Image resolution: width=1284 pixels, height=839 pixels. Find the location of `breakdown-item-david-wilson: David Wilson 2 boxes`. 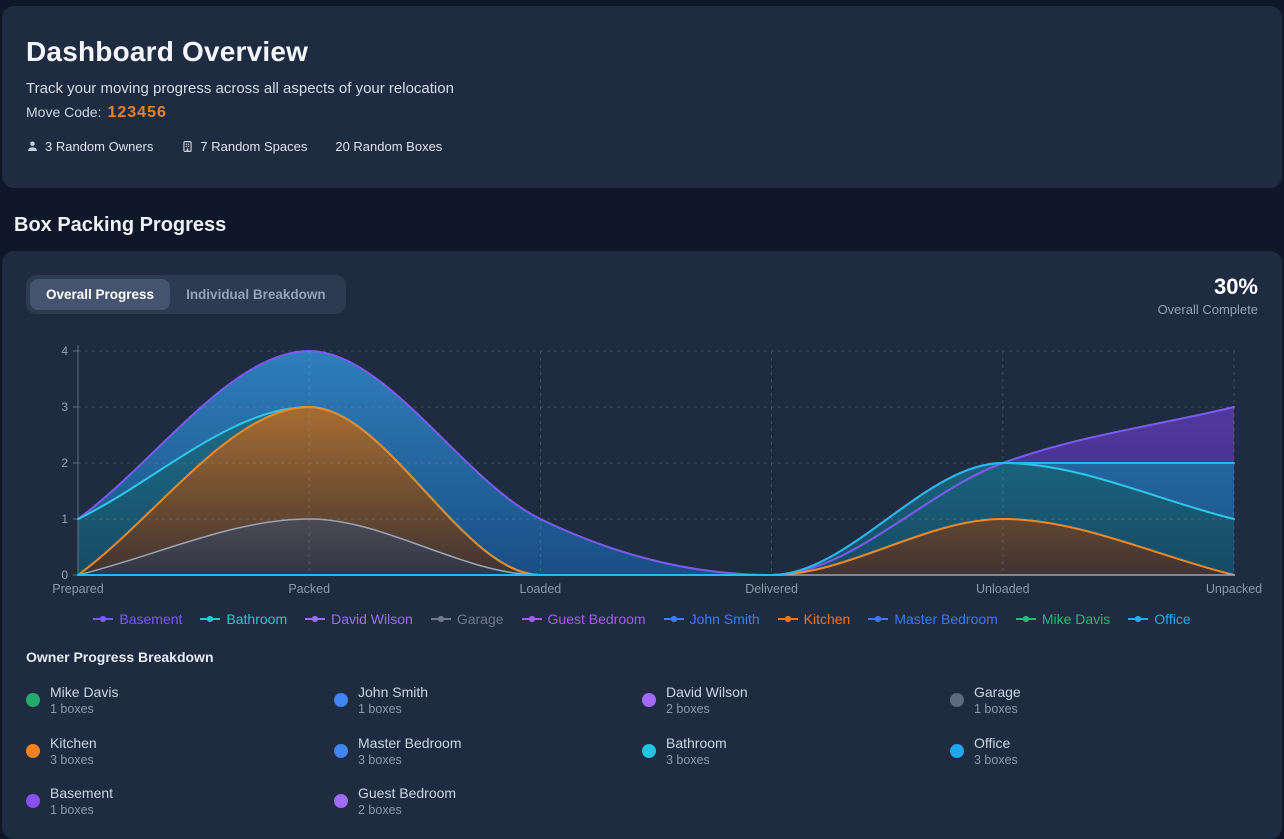

breakdown-item-david-wilson: David Wilson 2 boxes is located at coordinates (796, 700).